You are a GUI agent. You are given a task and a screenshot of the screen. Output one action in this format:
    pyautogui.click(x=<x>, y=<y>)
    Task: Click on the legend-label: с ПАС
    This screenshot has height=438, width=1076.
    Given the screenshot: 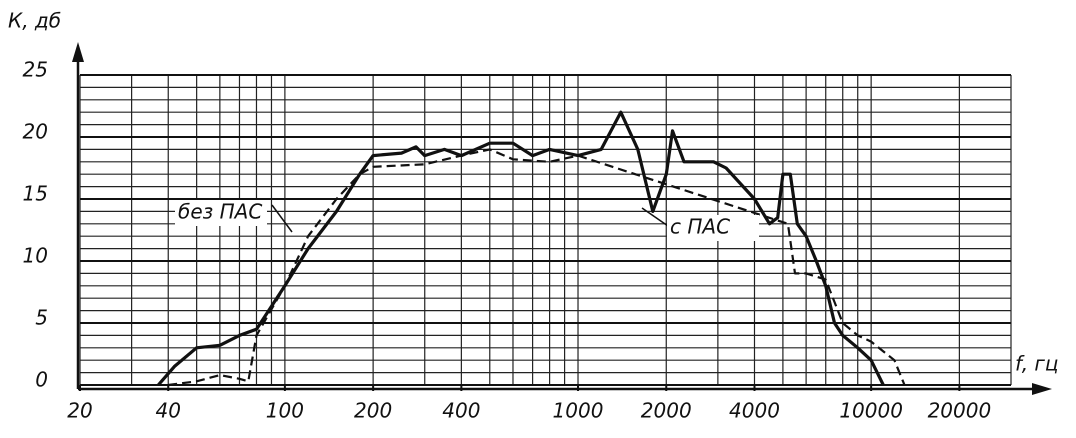 What is the action you would take?
    pyautogui.click(x=700, y=227)
    